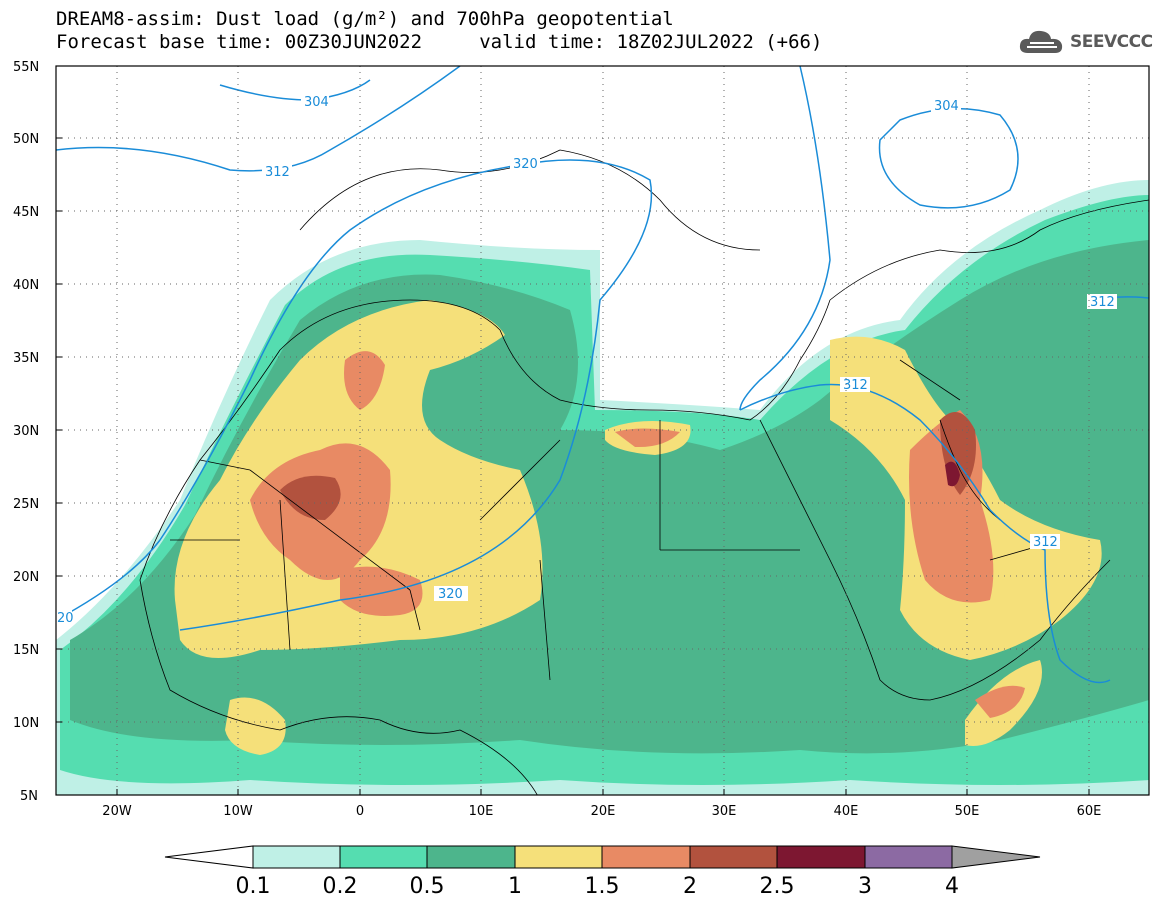 This screenshot has height=907, width=1165. I want to click on logo-text: SEEVCCC, so click(1111, 42).